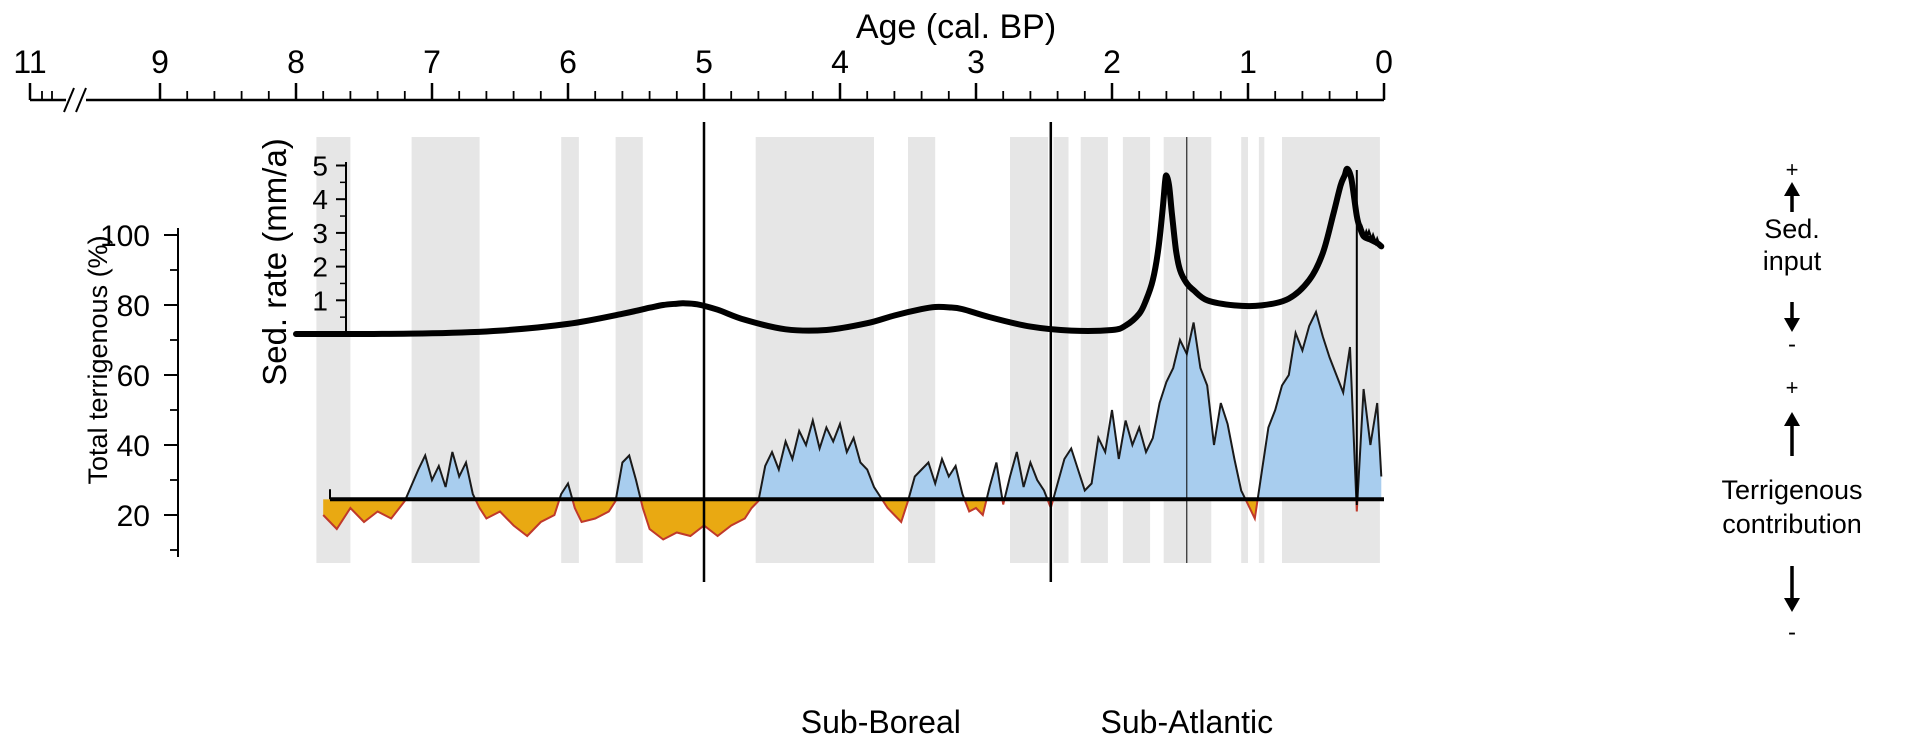  I want to click on age-tick-label: 2, so click(1112, 62).